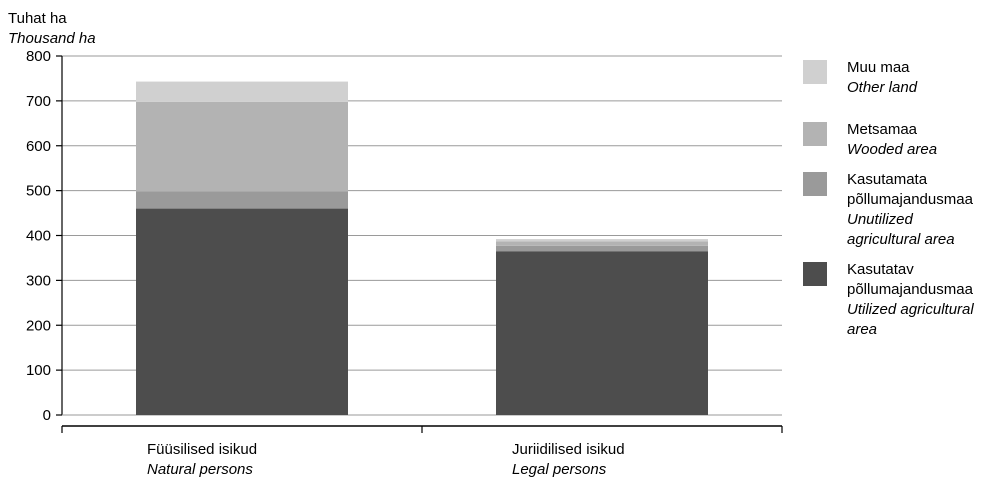  What do you see at coordinates (882, 129) in the screenshot?
I see `legend-label-et: Metsamaa` at bounding box center [882, 129].